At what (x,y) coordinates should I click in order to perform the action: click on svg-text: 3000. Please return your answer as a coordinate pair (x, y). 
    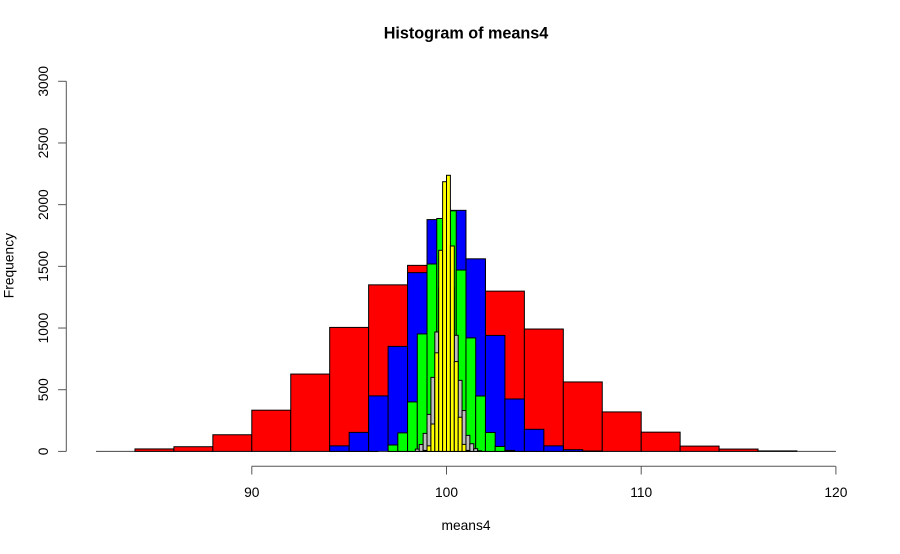
    Looking at the image, I should click on (43, 81).